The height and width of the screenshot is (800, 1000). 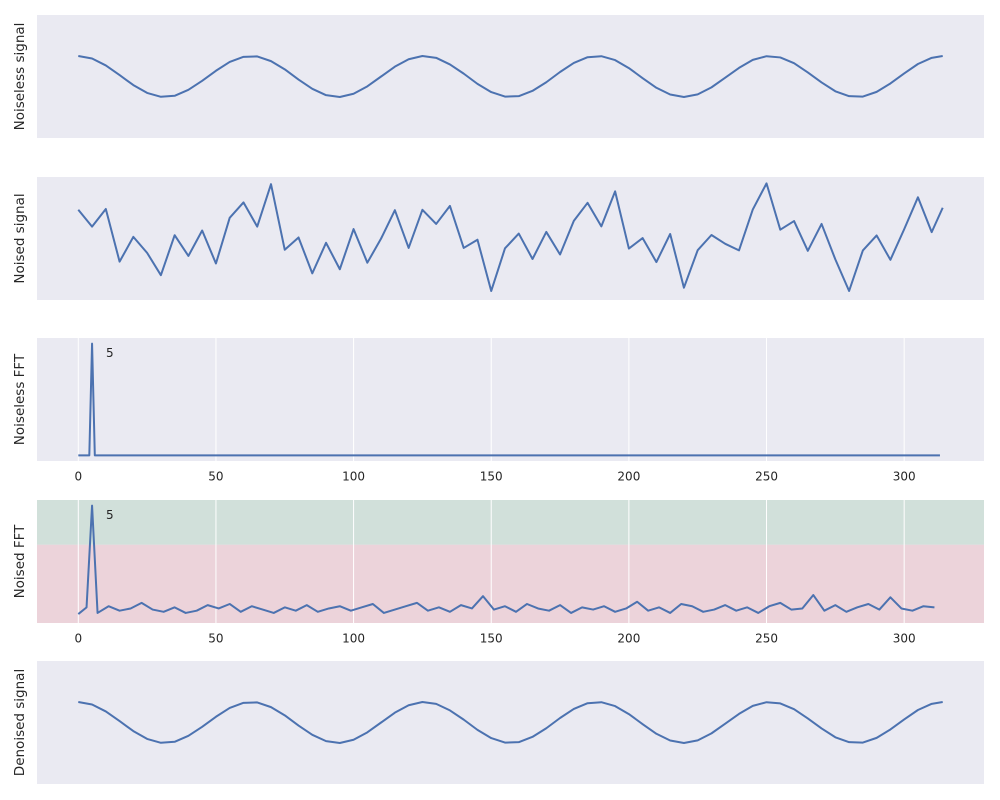 What do you see at coordinates (20, 399) in the screenshot?
I see `y-axis-label: Noiseless FFT` at bounding box center [20, 399].